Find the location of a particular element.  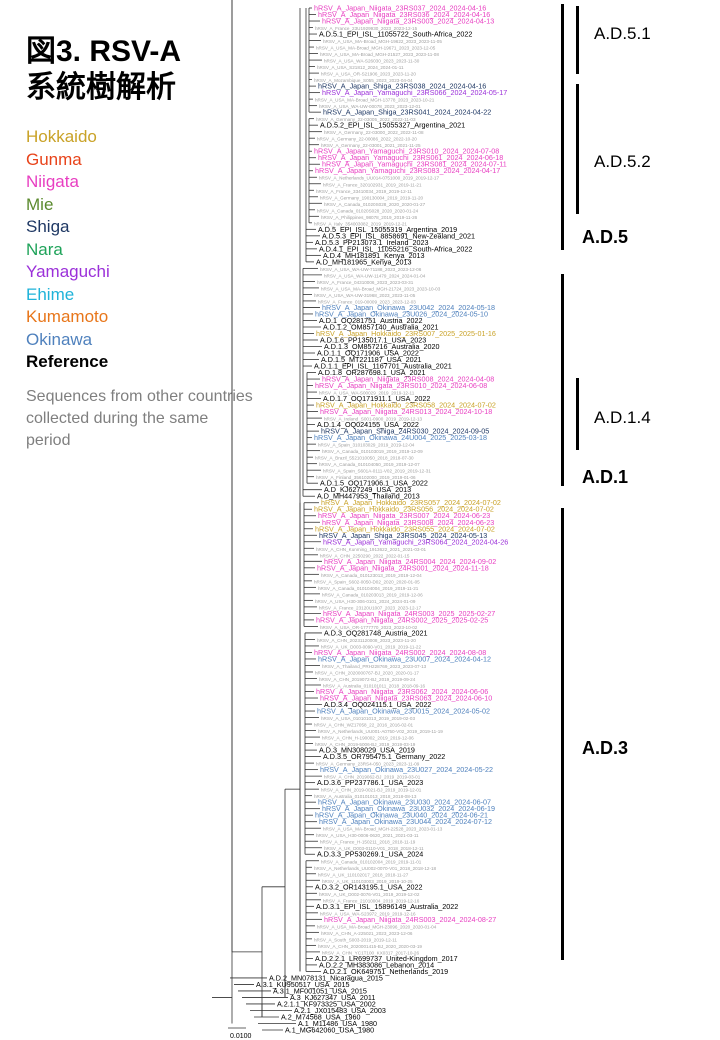

reference-leaf-label: A.3_KJ627347_USA_2011 is located at coordinates (332, 997).